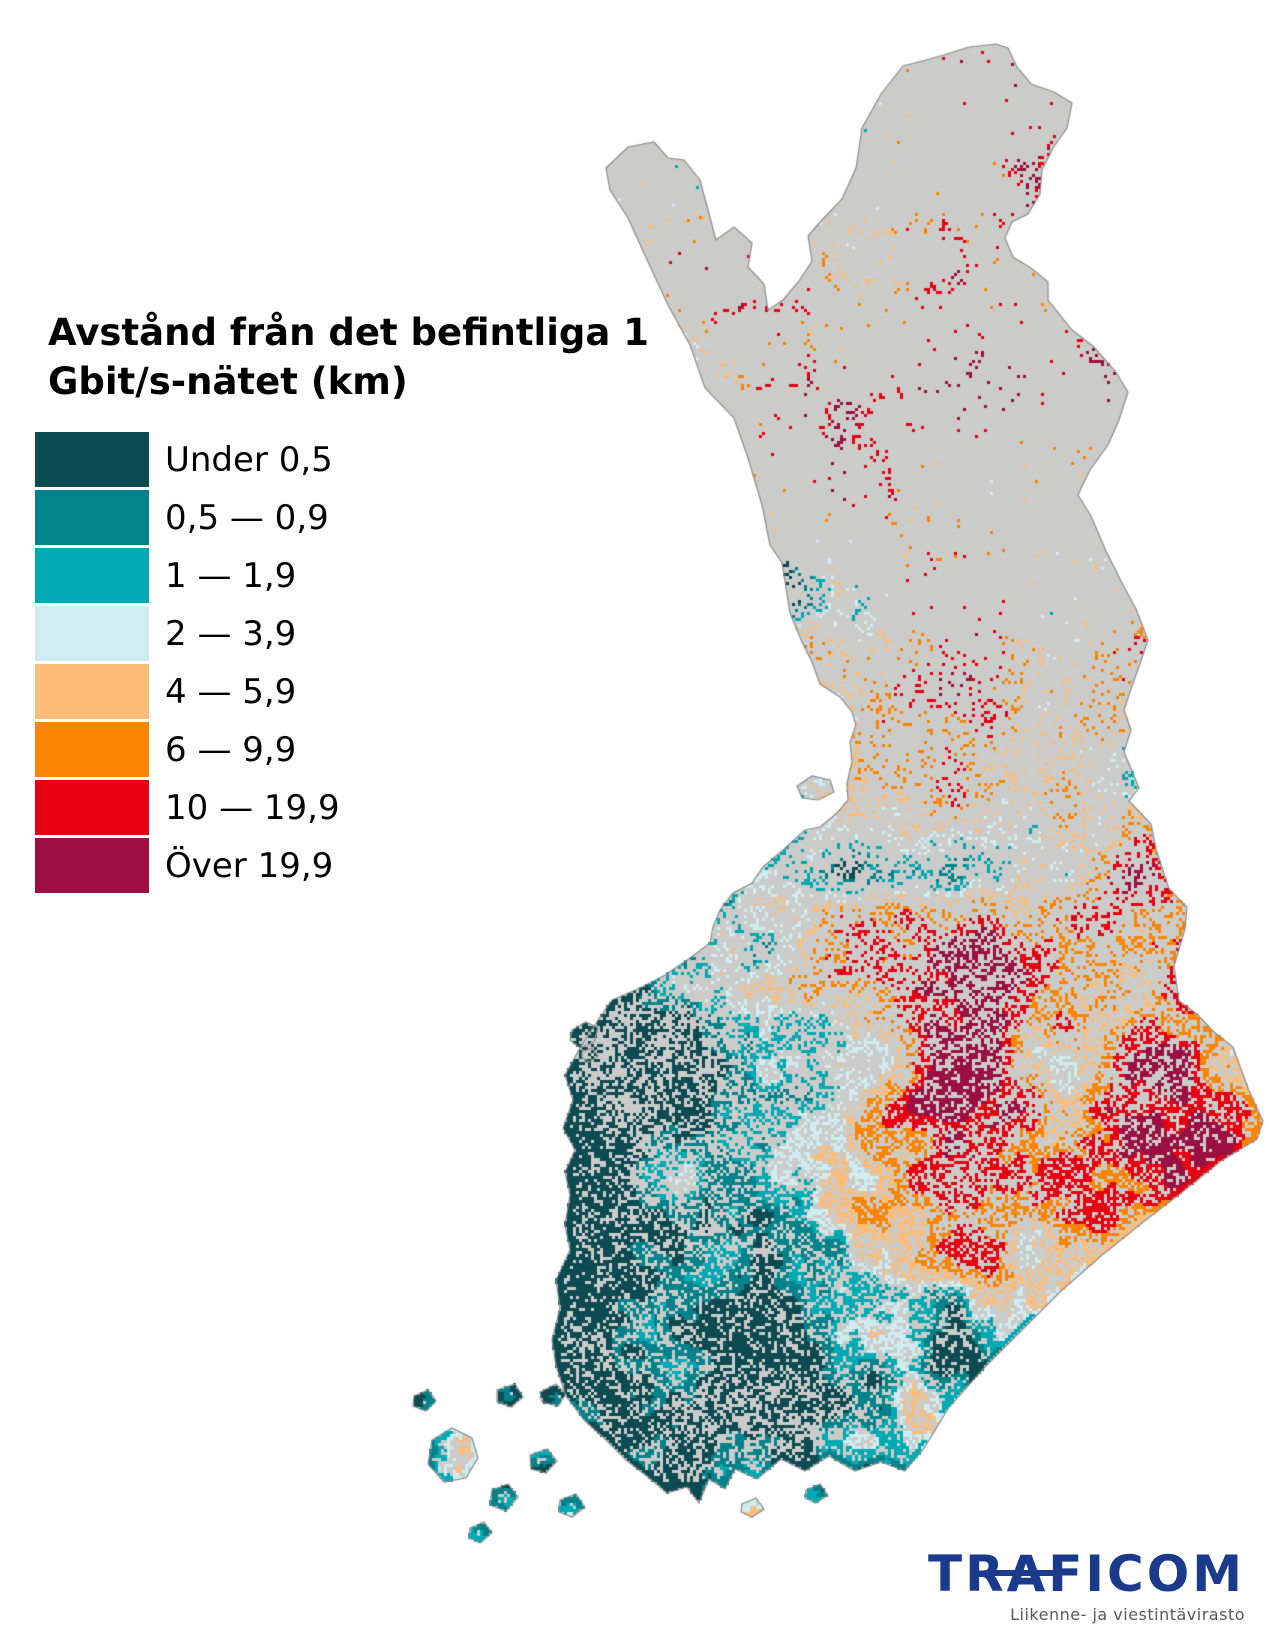 The image size is (1280, 1646). Describe the element at coordinates (231, 633) in the screenshot. I see `legend-label: 2 — 3,9` at that location.